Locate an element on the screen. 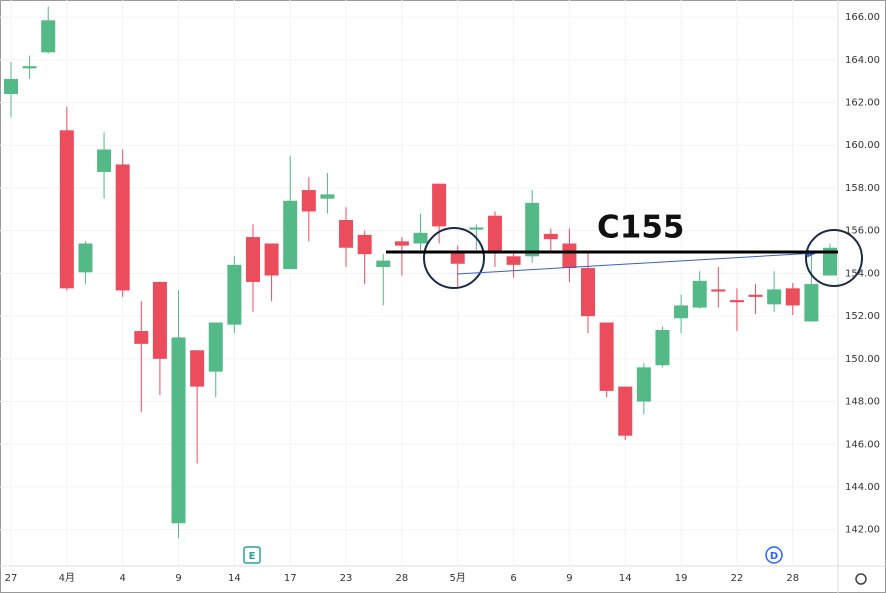  x-tick-label: 4月 is located at coordinates (67, 578).